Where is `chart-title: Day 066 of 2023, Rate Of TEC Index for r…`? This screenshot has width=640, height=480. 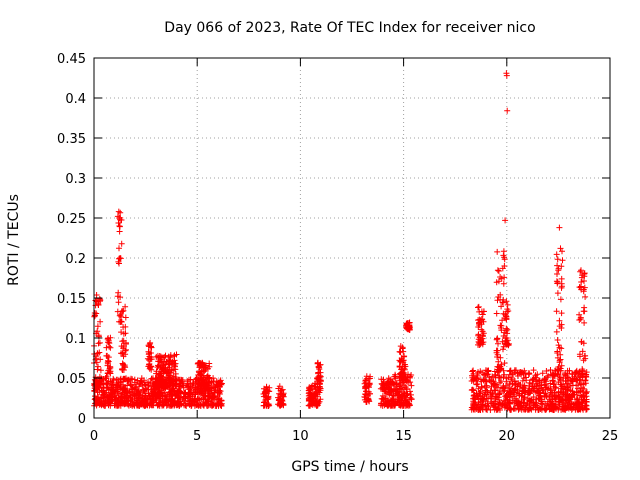 chart-title: Day 066 of 2023, Rate Of TEC Index for r… is located at coordinates (349, 28).